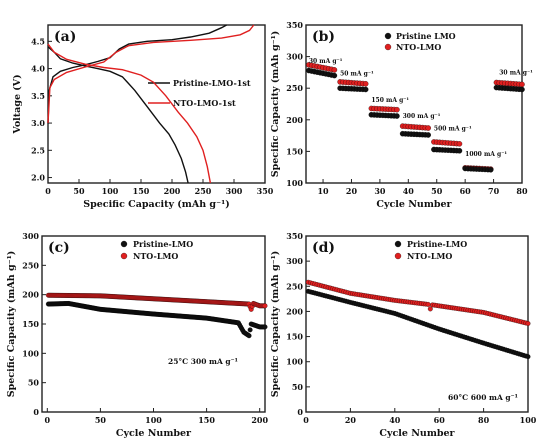 The width and height of the screenshot is (550, 439). What do you see at coordinates (34, 383) in the screenshot?
I see `y-tick-label: 50` at bounding box center [34, 383].